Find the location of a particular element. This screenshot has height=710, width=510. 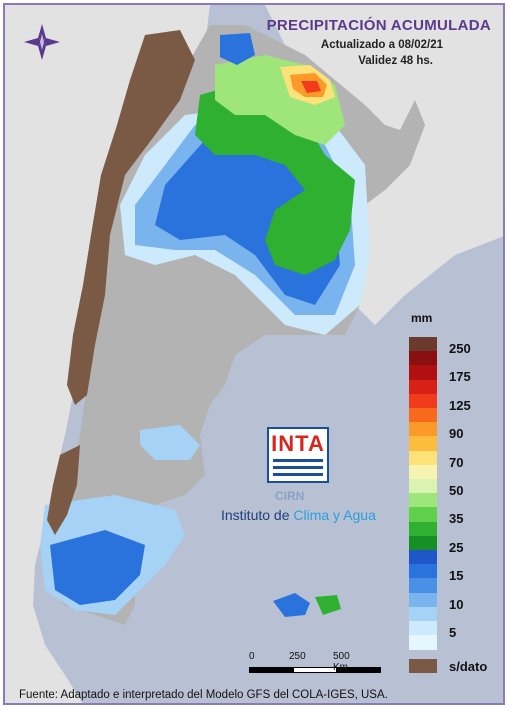

malvinas-islands is located at coordinates (291, 605).